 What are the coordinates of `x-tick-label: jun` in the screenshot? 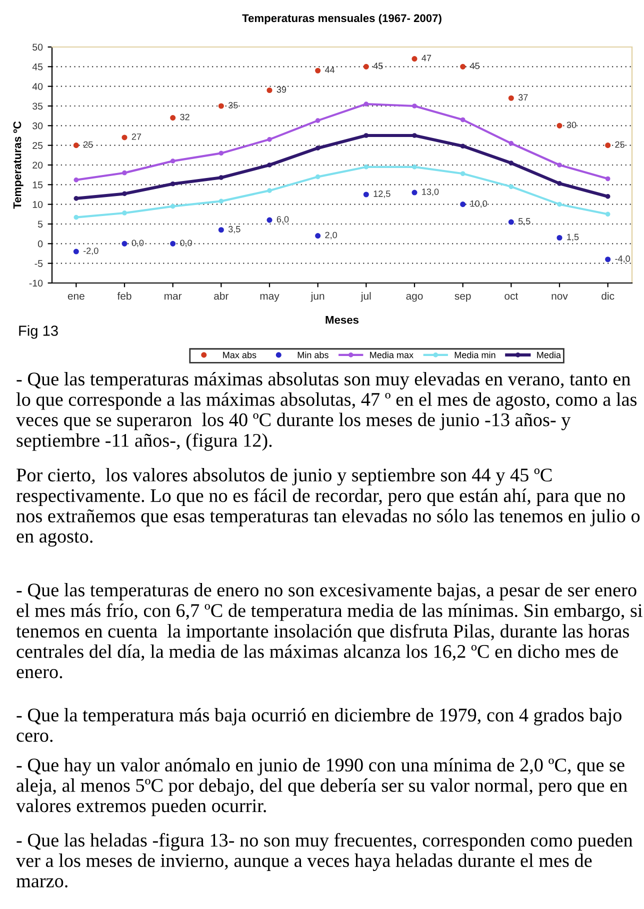 It's located at (317, 297).